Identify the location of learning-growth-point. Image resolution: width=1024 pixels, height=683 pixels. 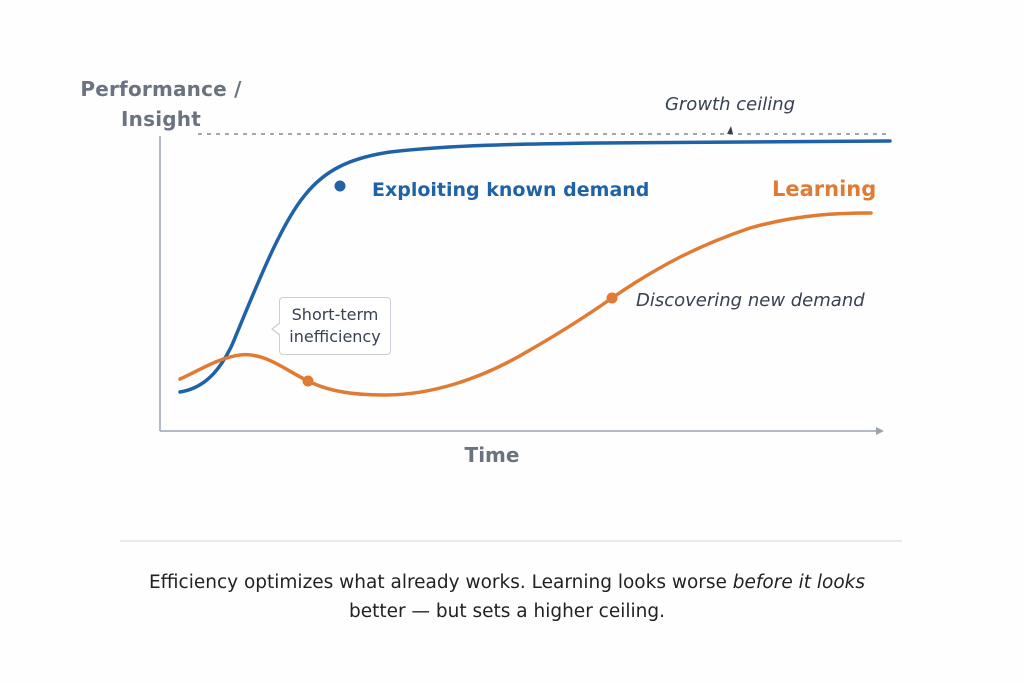
(612, 298).